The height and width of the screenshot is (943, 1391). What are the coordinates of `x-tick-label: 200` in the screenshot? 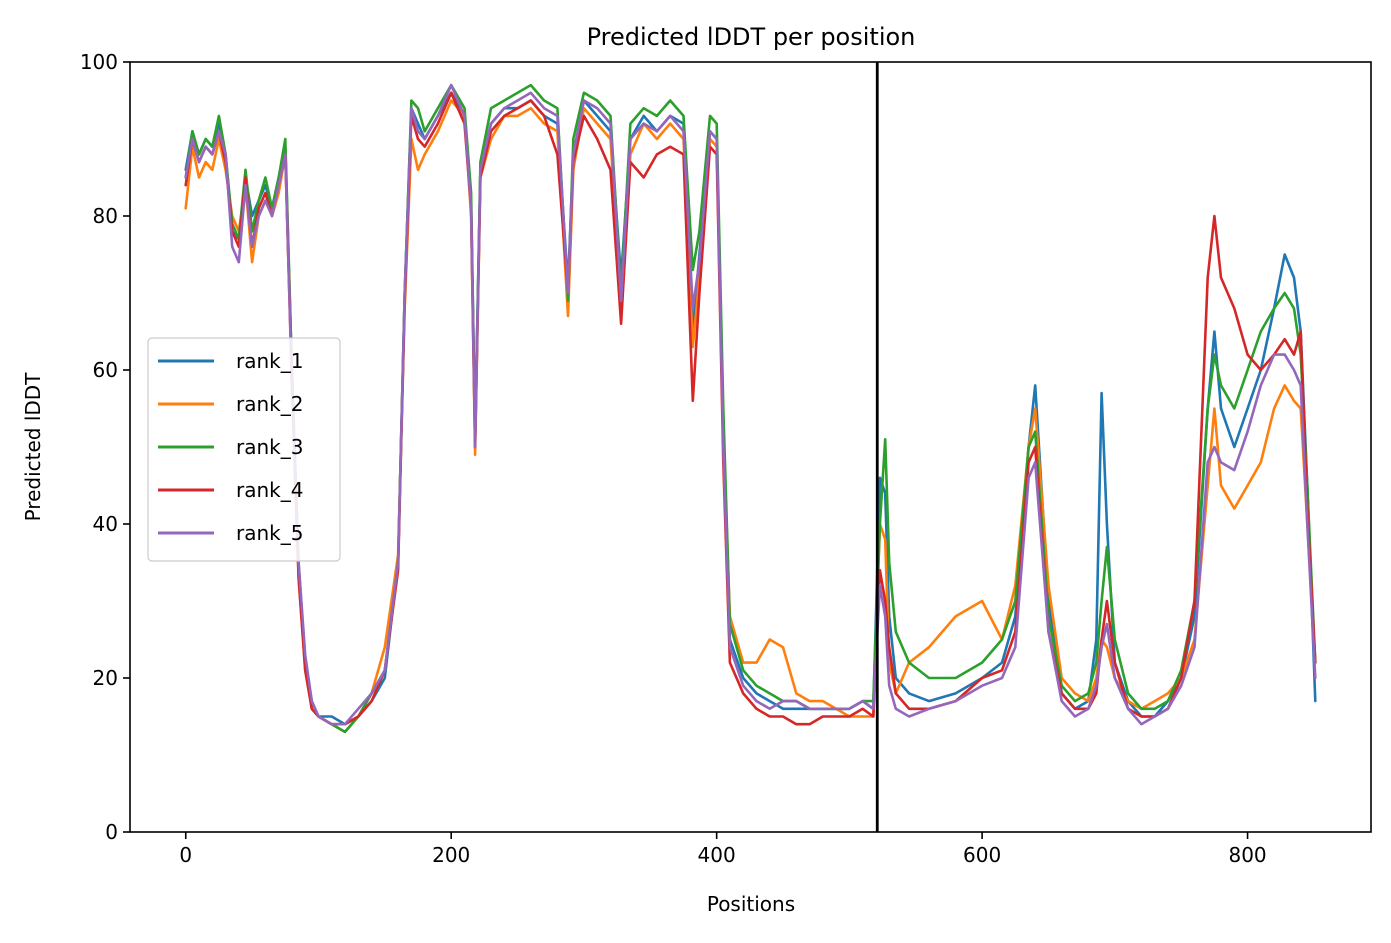 It's located at (451, 855).